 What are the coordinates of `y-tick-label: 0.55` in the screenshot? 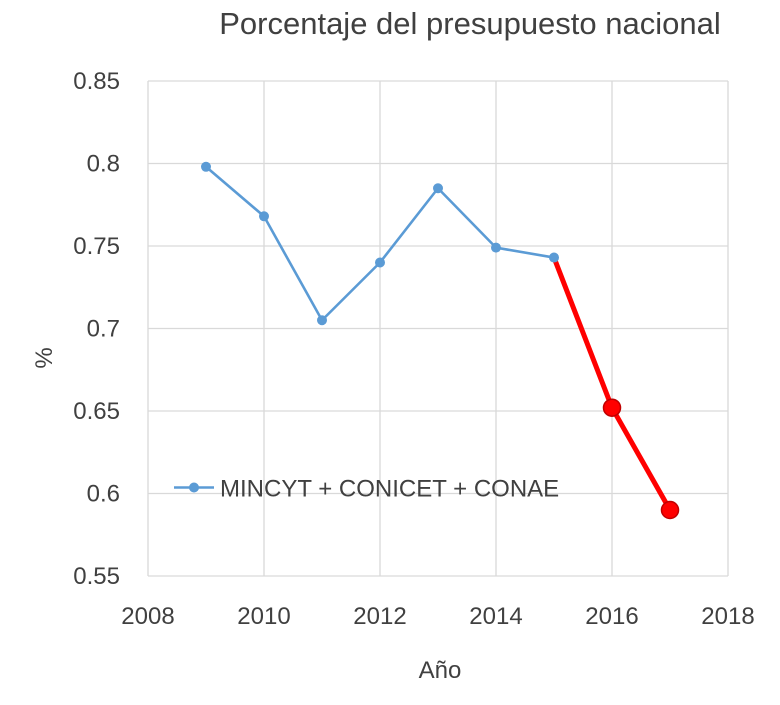 It's located at (96, 576).